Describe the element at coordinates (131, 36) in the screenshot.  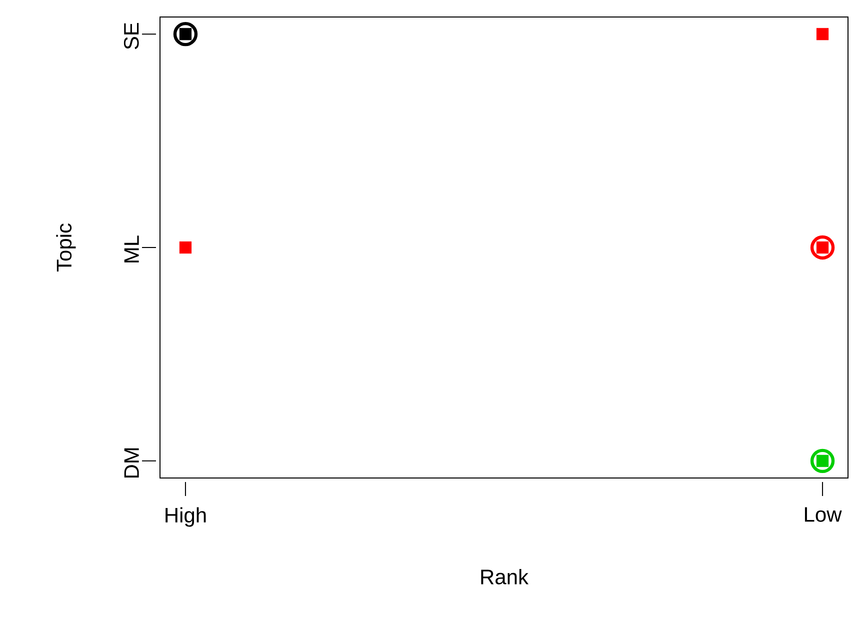
I see `category-label: SE` at that location.